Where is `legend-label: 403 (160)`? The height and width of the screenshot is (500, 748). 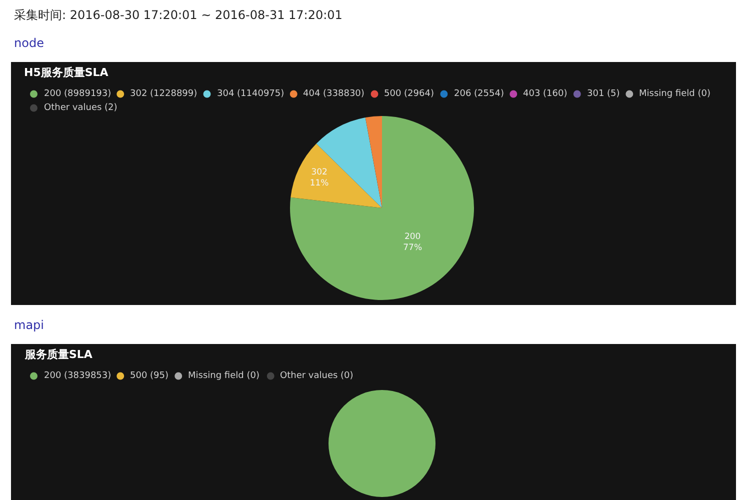
legend-label: 403 (160) is located at coordinates (545, 94).